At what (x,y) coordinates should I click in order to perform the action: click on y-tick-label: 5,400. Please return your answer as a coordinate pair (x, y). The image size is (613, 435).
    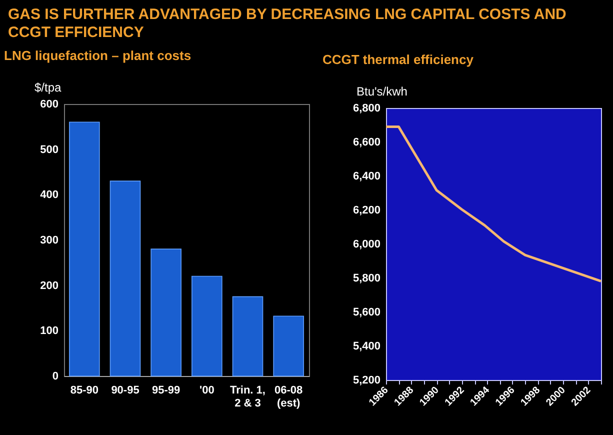
    Looking at the image, I should click on (366, 346).